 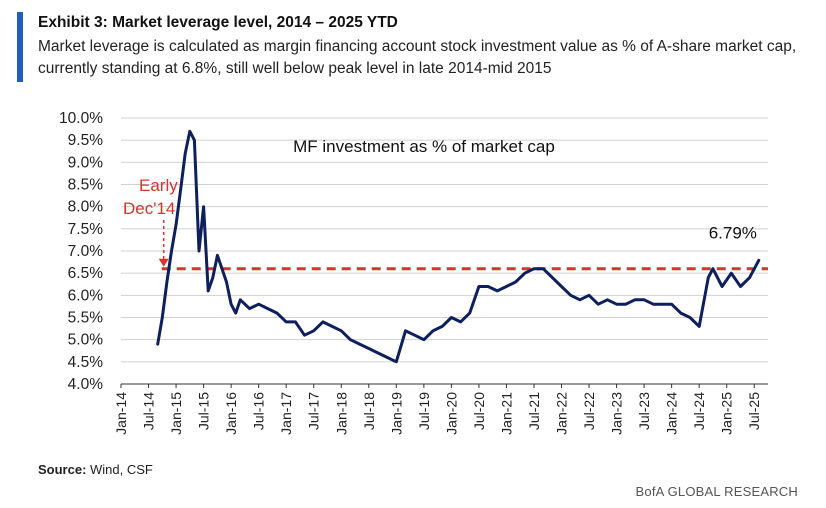 What do you see at coordinates (506, 413) in the screenshot?
I see `x-tick-label: Jan-21` at bounding box center [506, 413].